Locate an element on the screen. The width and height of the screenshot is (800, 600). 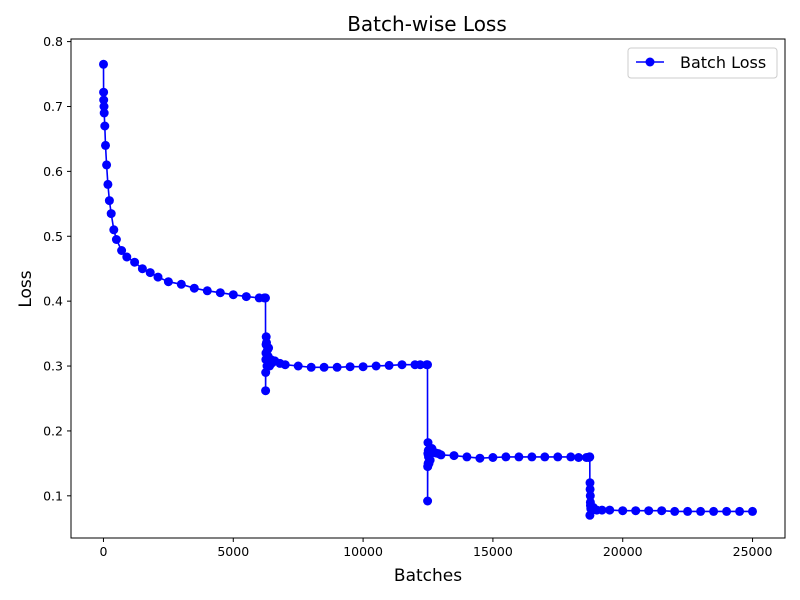
x-tick-label: 20000 is located at coordinates (623, 551).